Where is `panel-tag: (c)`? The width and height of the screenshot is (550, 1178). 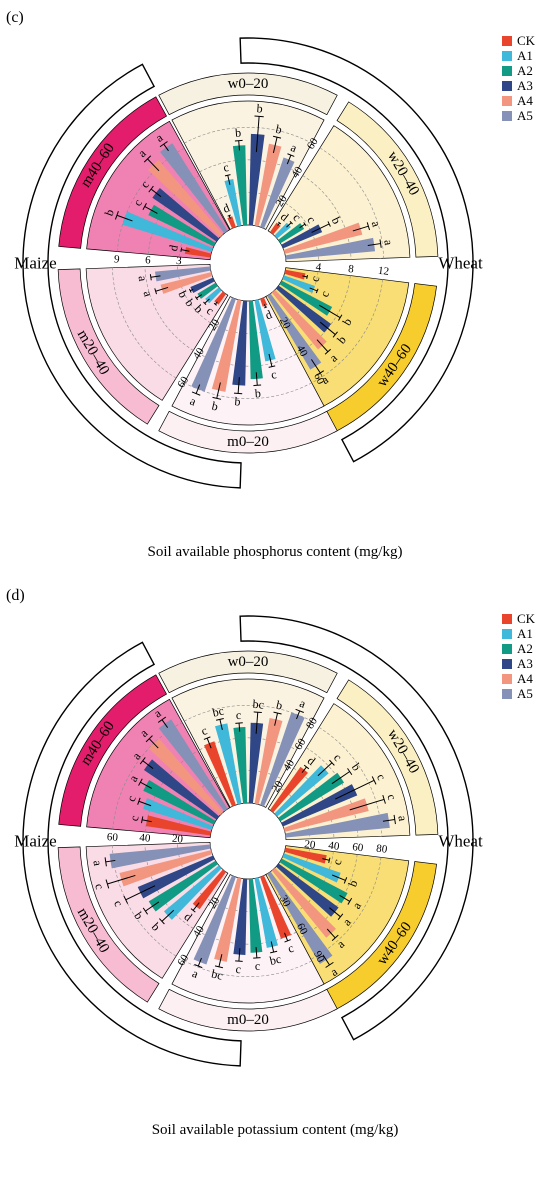 panel-tag: (c) is located at coordinates (15, 17).